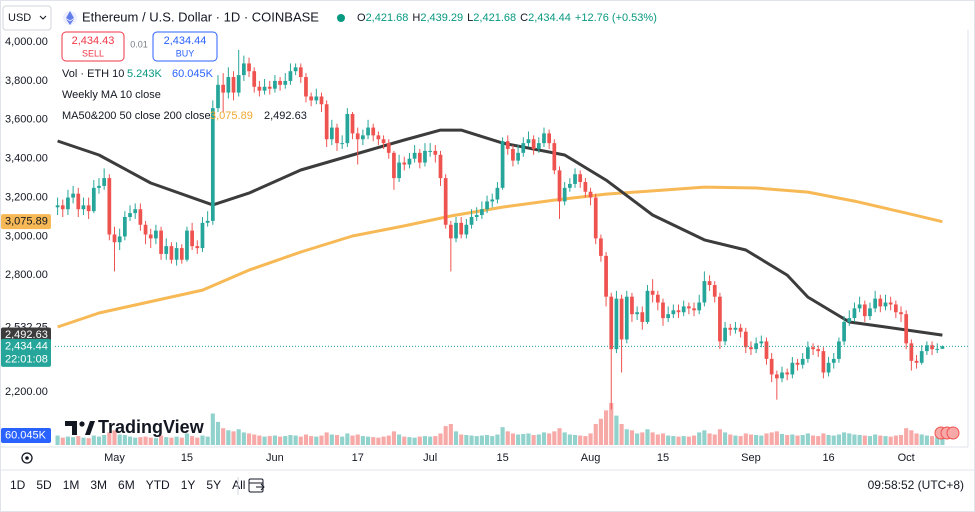 This screenshot has width=975, height=512. What do you see at coordinates (26, 359) in the screenshot?
I see `countdown: 22:01:08` at bounding box center [26, 359].